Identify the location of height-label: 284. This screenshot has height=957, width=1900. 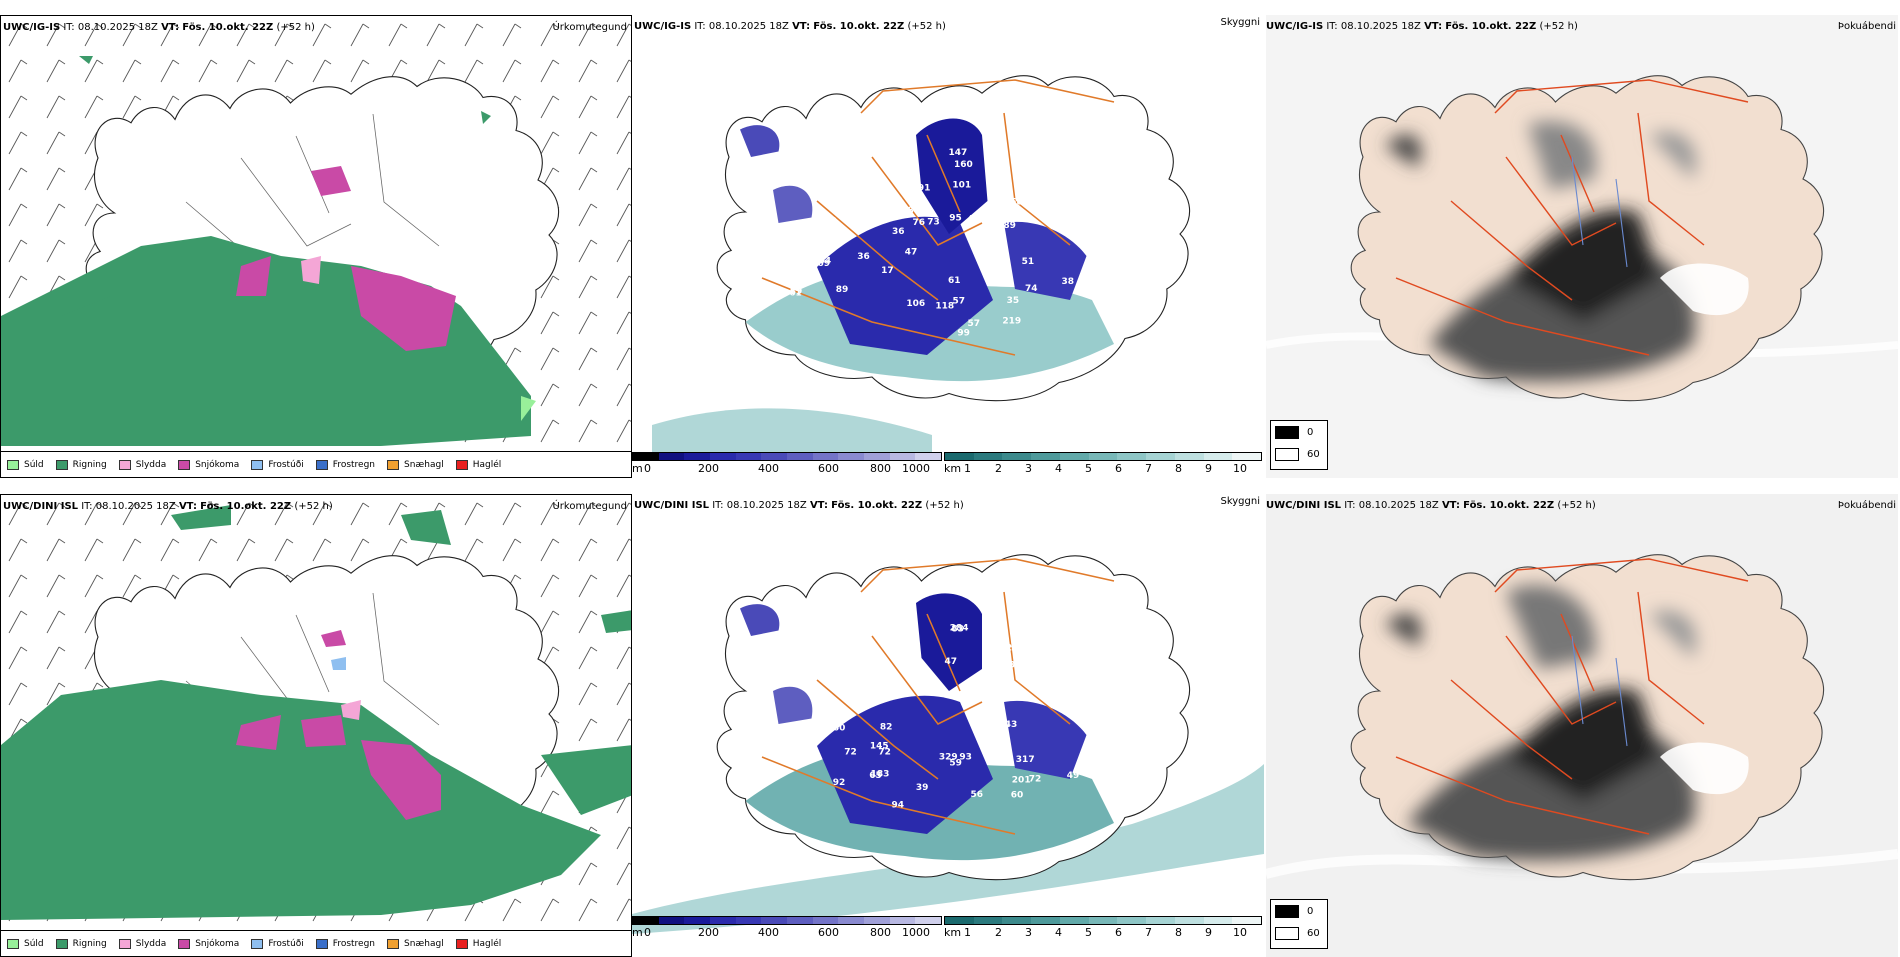
(959, 629).